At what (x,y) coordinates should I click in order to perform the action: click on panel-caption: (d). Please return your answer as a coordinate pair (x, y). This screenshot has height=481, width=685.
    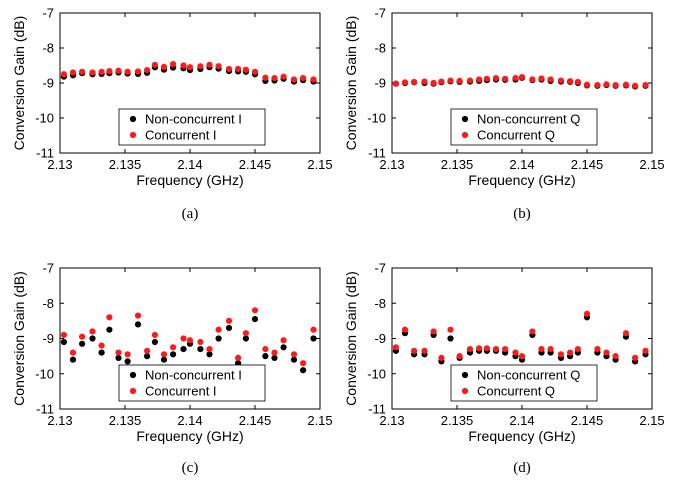
    Looking at the image, I should click on (522, 468).